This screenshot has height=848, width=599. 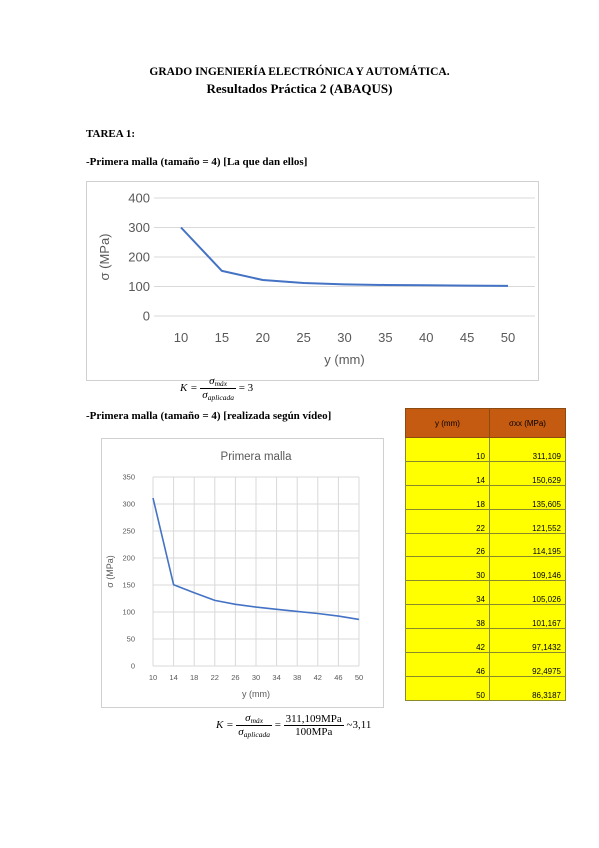 I want to click on formula-2-eq: =, so click(x=277, y=725).